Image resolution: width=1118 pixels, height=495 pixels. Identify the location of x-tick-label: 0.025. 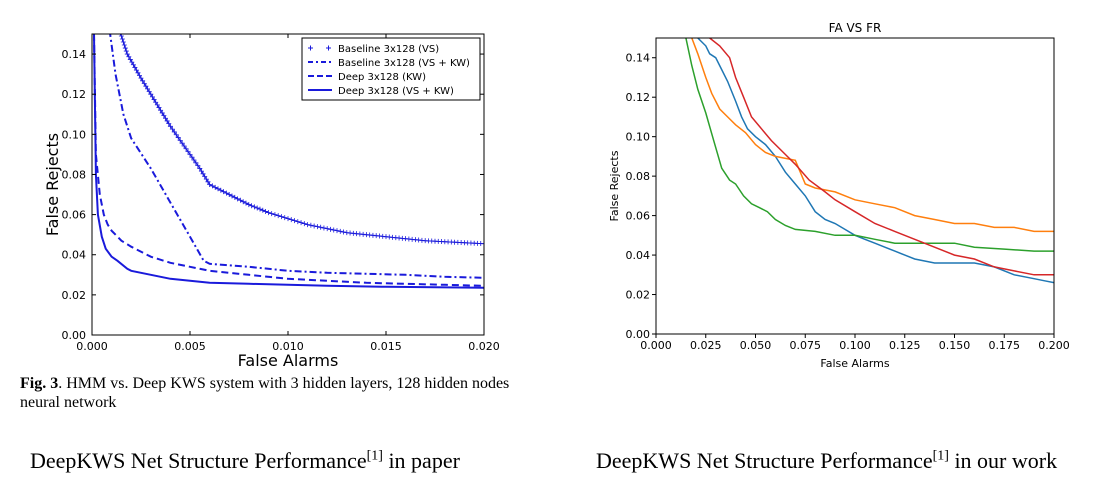
(706, 345).